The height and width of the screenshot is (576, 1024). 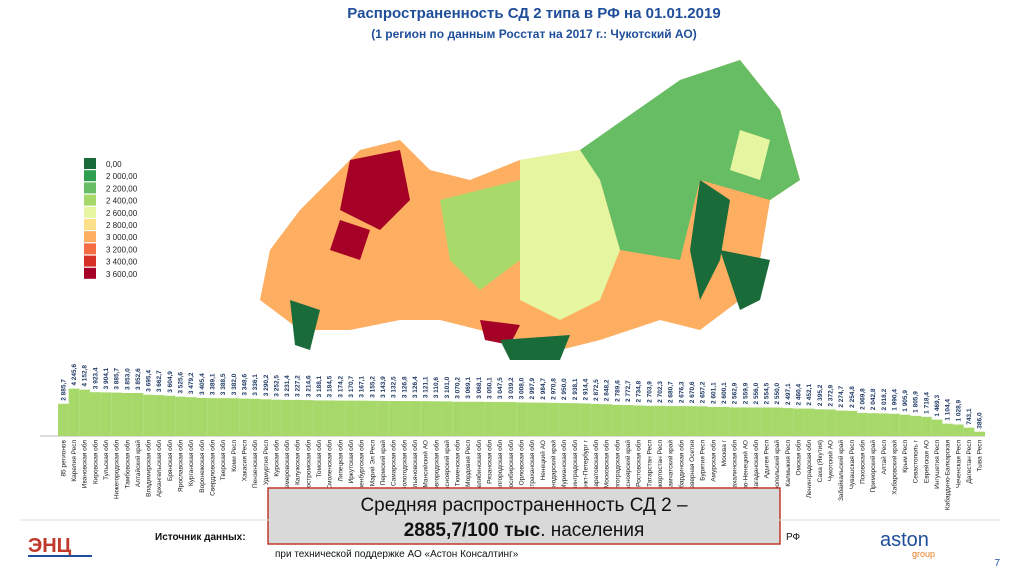 What do you see at coordinates (767, 459) in the screenshot?
I see `x-tick-label: Адыгея Респ` at bounding box center [767, 459].